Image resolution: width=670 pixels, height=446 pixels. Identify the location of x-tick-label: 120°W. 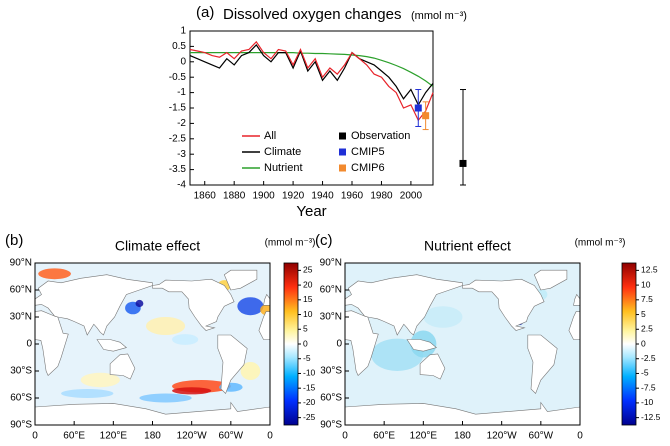
(502, 436).